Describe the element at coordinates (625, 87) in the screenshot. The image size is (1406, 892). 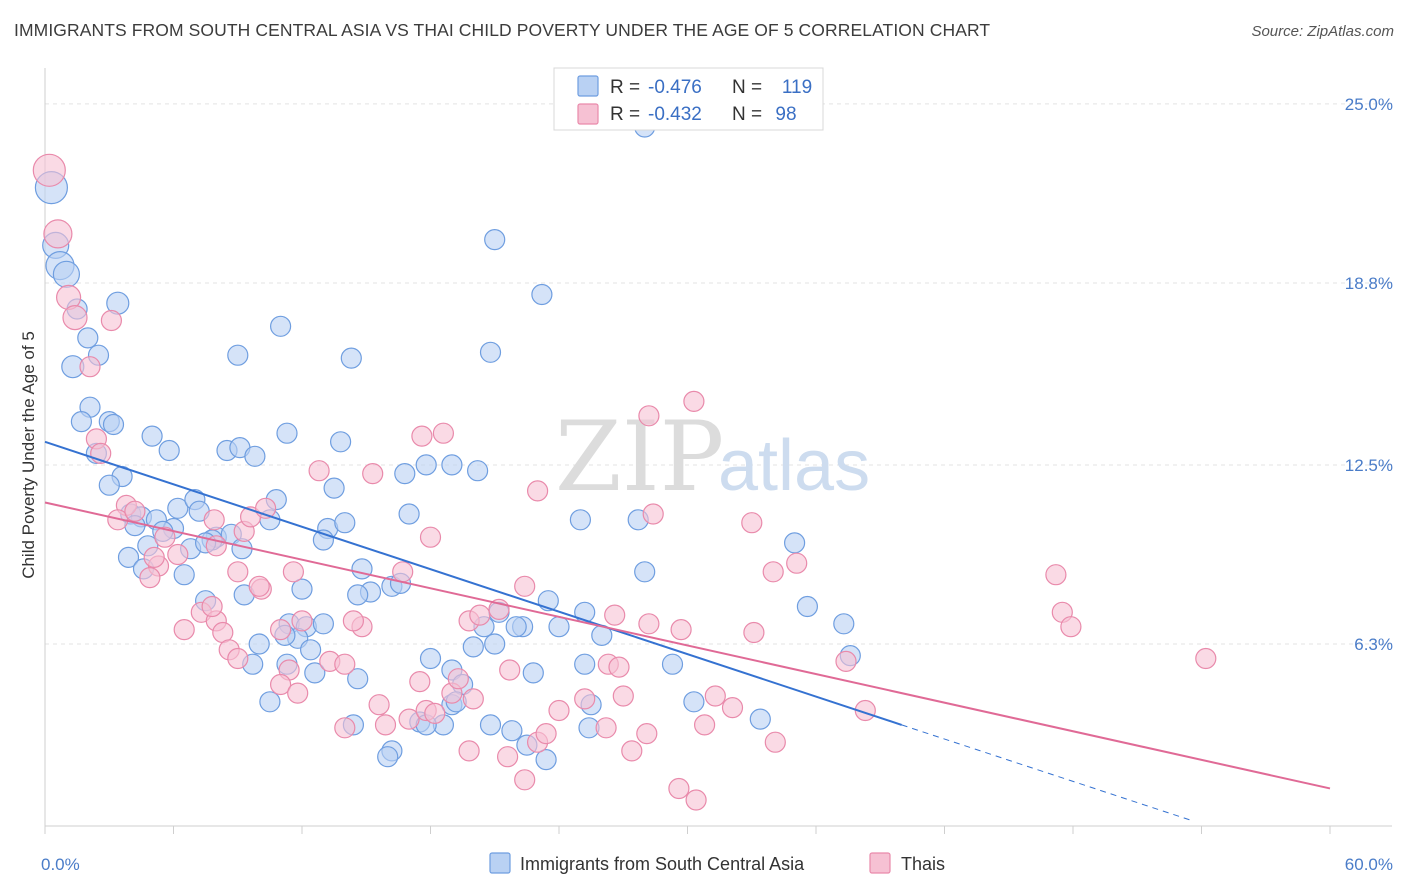
I see `legend-r-label-1: R =` at that location.